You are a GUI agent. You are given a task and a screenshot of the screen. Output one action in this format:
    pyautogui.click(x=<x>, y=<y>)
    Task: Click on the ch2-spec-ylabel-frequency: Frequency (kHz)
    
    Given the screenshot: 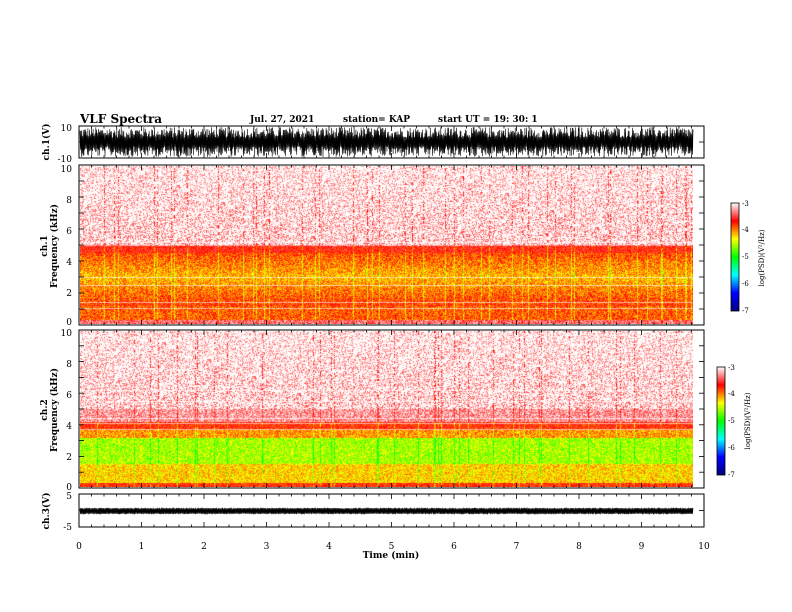 What is the action you would take?
    pyautogui.click(x=54, y=410)
    